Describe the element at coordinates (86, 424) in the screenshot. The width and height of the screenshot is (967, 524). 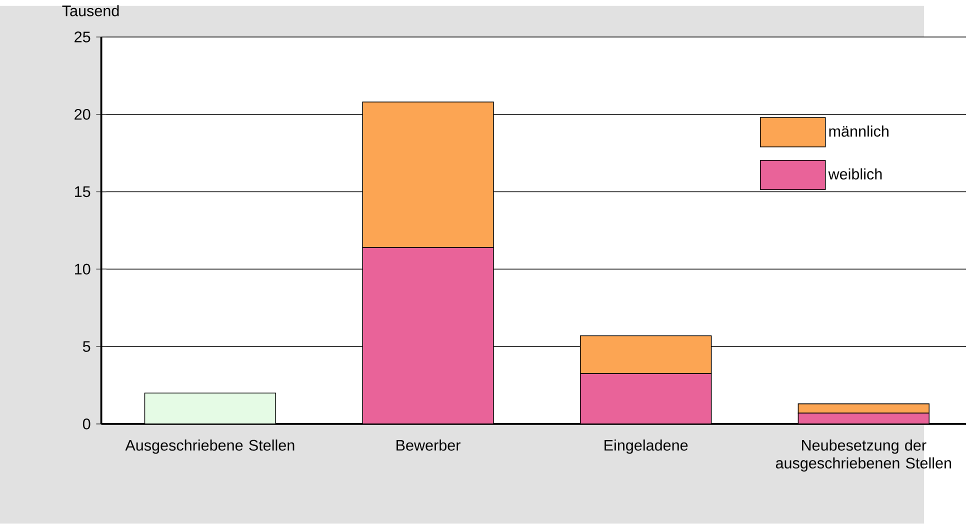
I see `y-tick-label: 0` at that location.